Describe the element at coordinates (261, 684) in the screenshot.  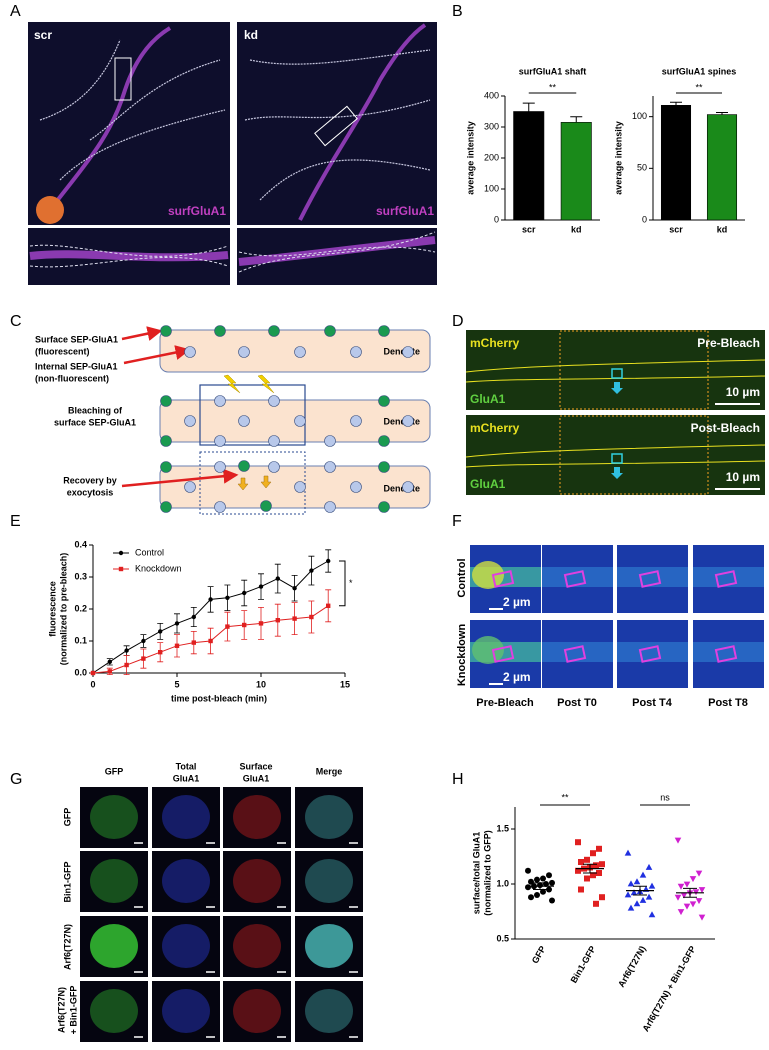
I see `x-tick-label: 10` at that location.